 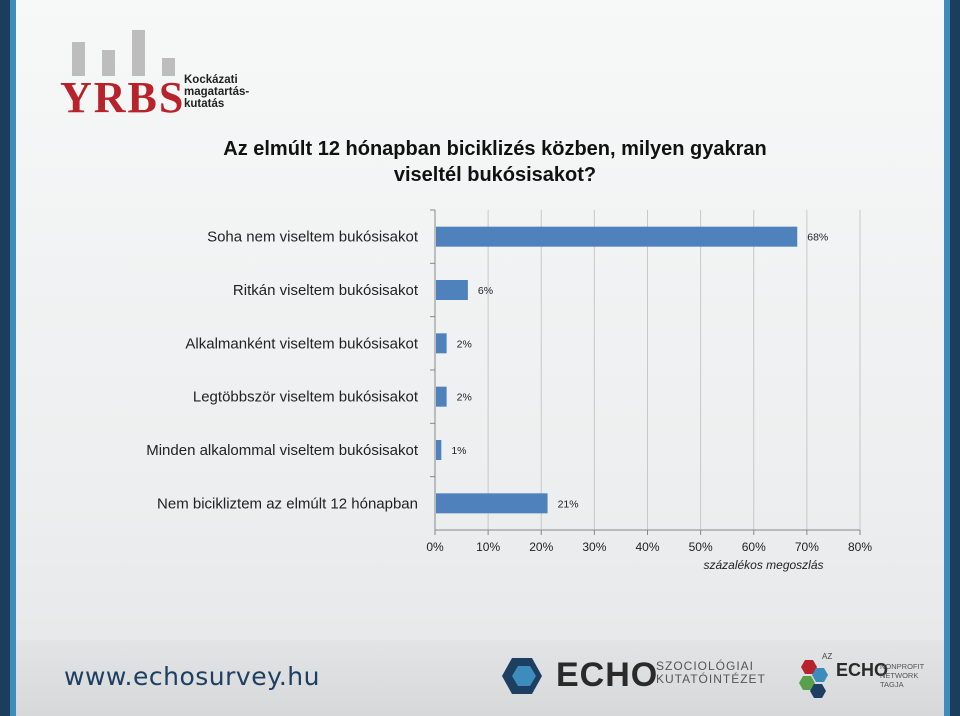 I want to click on x-tick-label: 40%, so click(x=647, y=547).